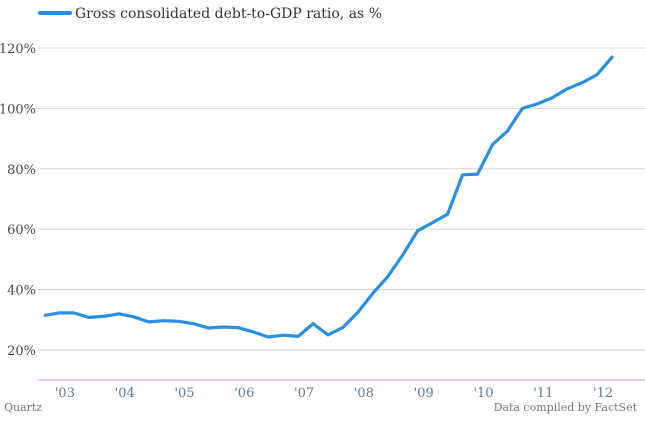  Describe the element at coordinates (603, 393) in the screenshot. I see `x-tick-label: '12` at that location.